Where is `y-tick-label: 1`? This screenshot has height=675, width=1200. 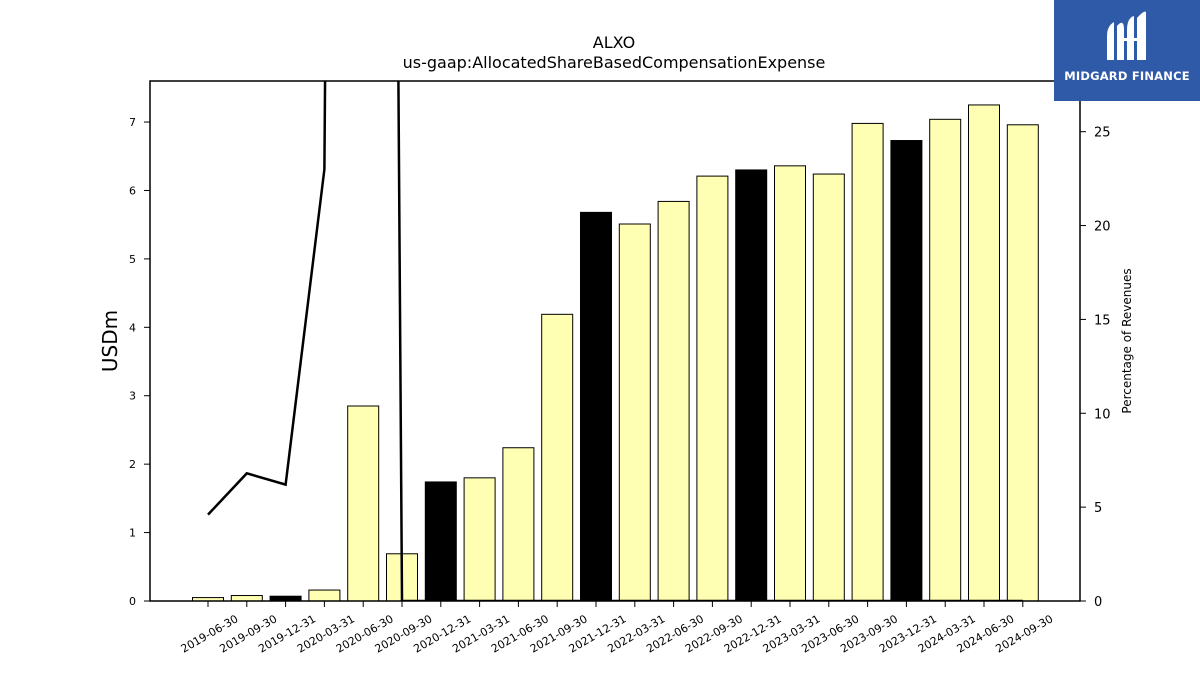
y-tick-label: 1 is located at coordinates (132, 533).